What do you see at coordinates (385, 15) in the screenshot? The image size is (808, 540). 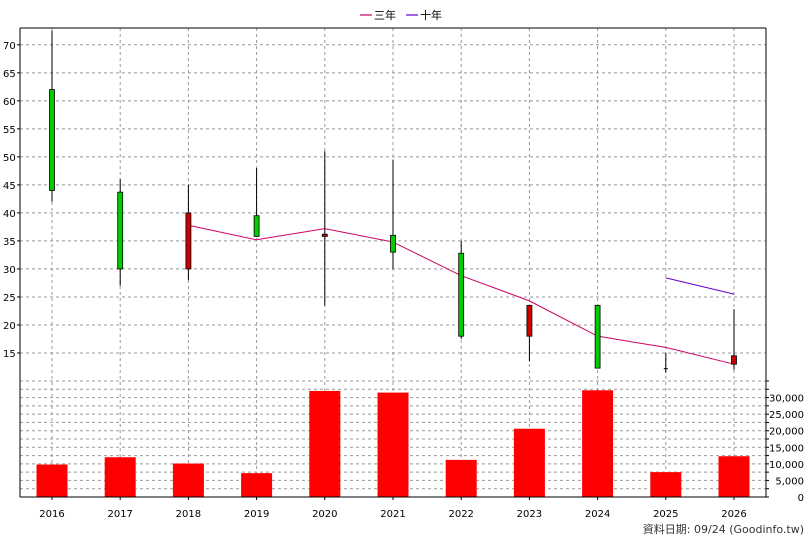 I see `legend-entry: 三年` at bounding box center [385, 15].